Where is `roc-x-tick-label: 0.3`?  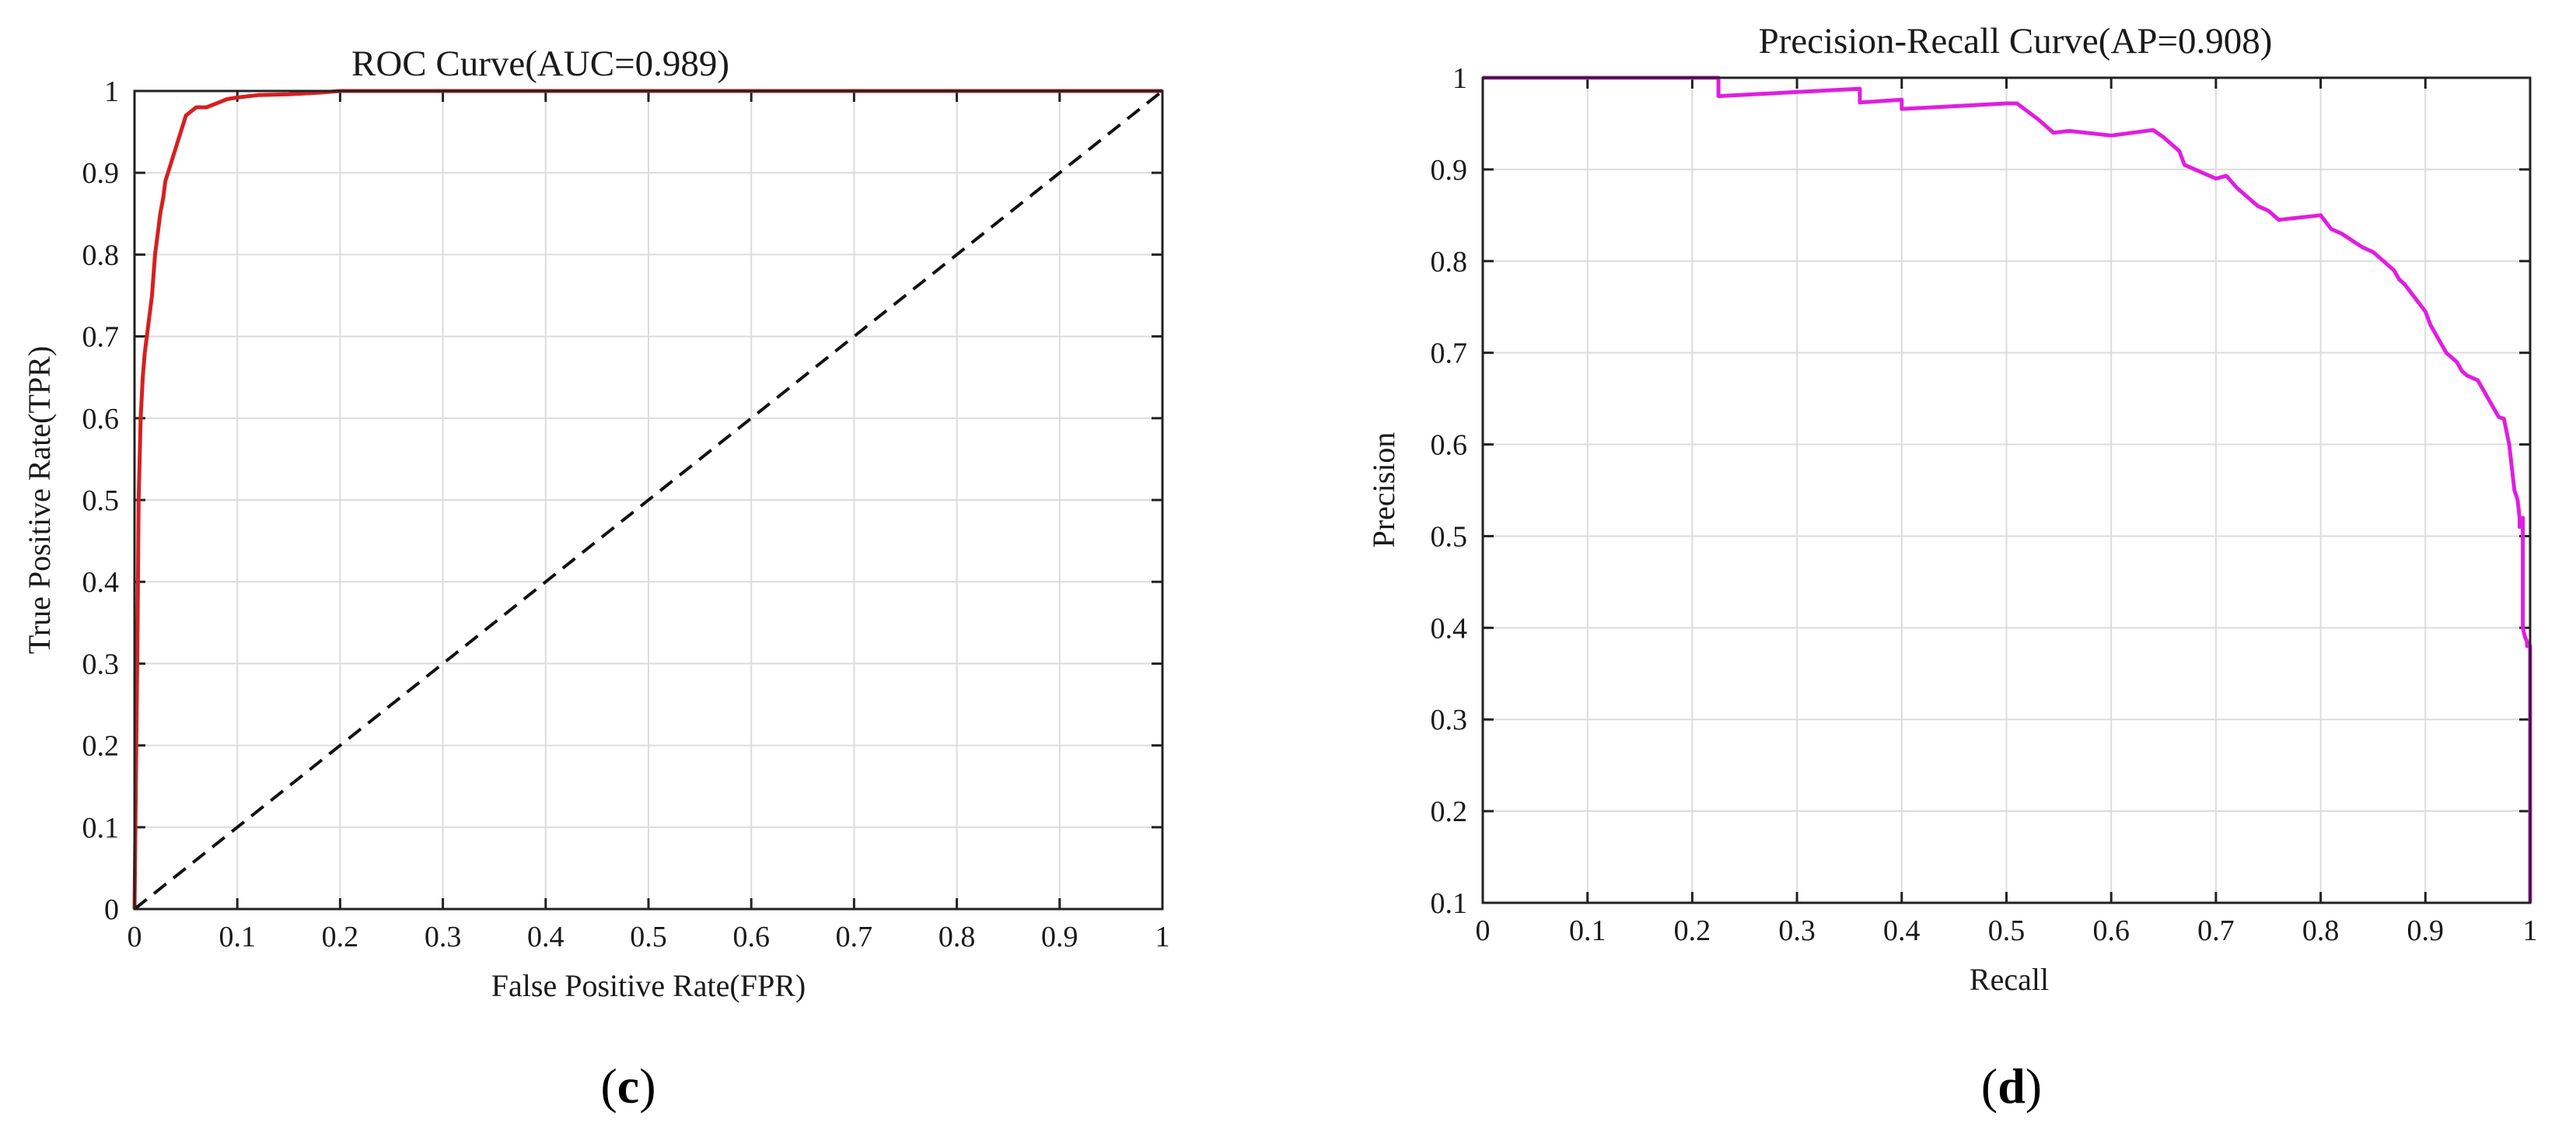 roc-x-tick-label: 0.3 is located at coordinates (444, 937).